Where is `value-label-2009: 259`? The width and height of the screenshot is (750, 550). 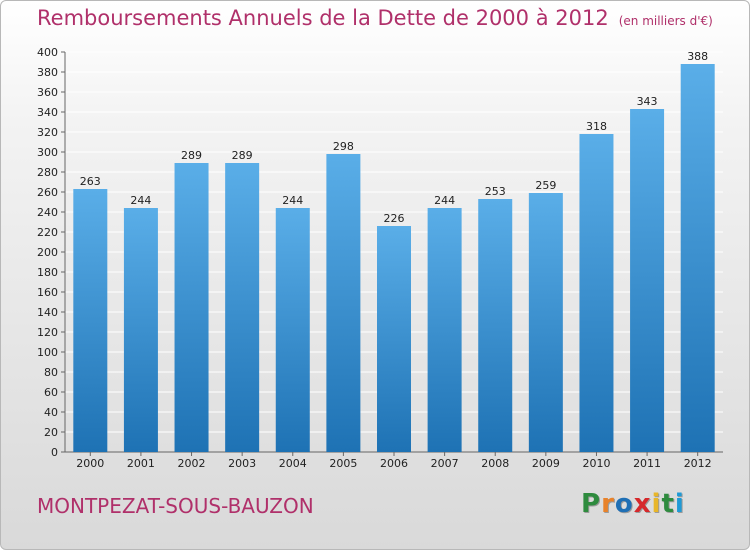 value-label-2009: 259 is located at coordinates (545, 185).